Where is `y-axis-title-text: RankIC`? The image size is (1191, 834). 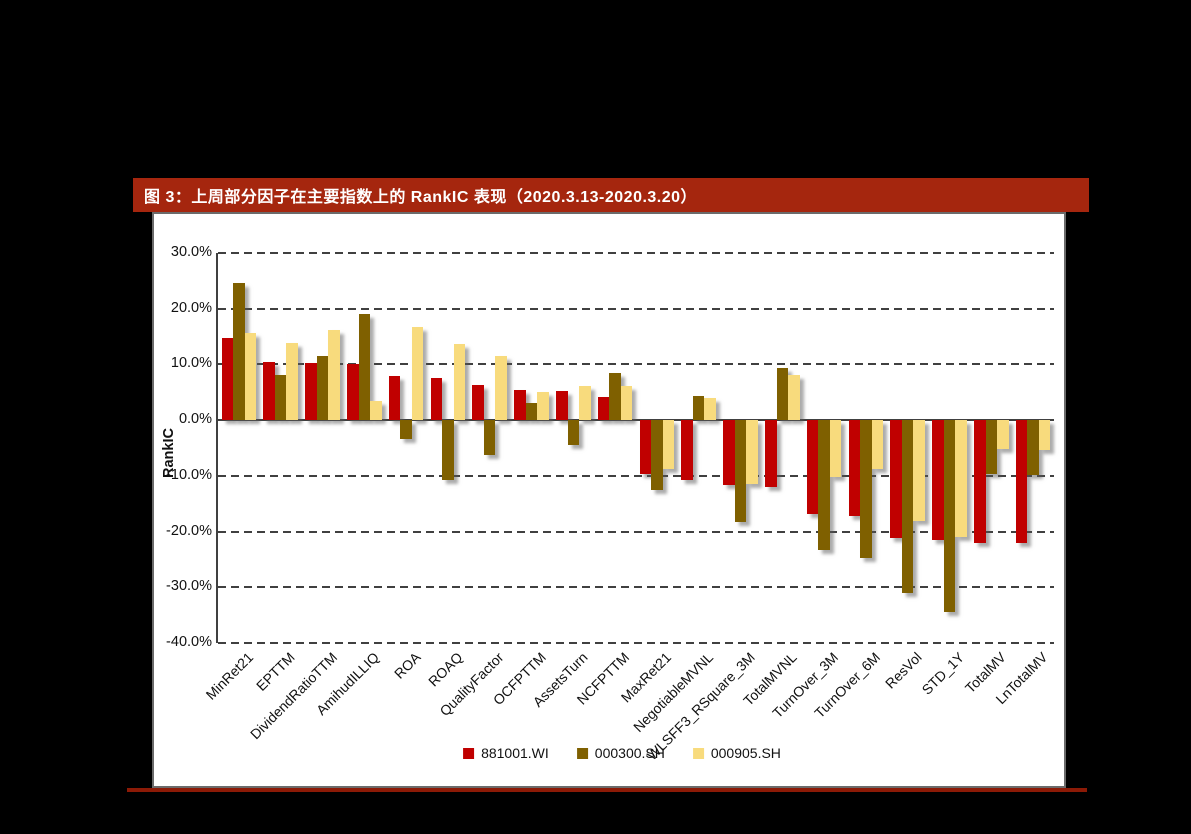 y-axis-title-text: RankIC is located at coordinates (169, 453).